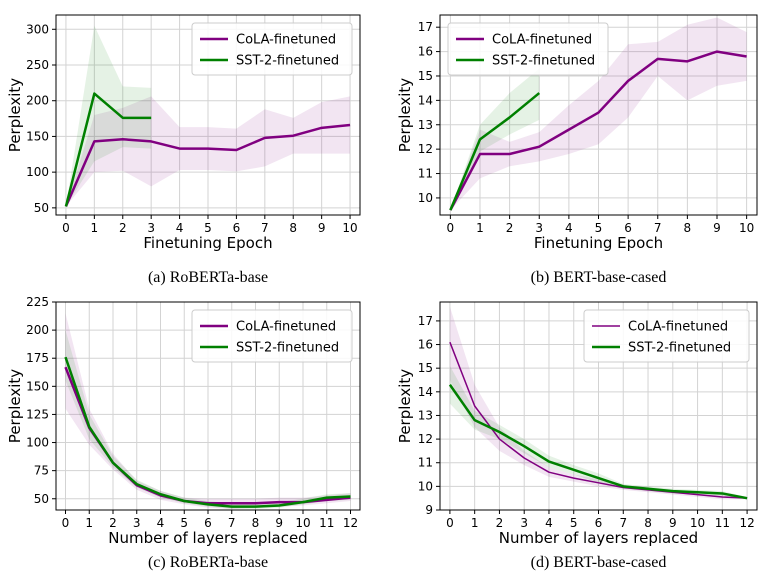 The width and height of the screenshot is (771, 573). I want to click on y-tick-label: 14, so click(425, 392).